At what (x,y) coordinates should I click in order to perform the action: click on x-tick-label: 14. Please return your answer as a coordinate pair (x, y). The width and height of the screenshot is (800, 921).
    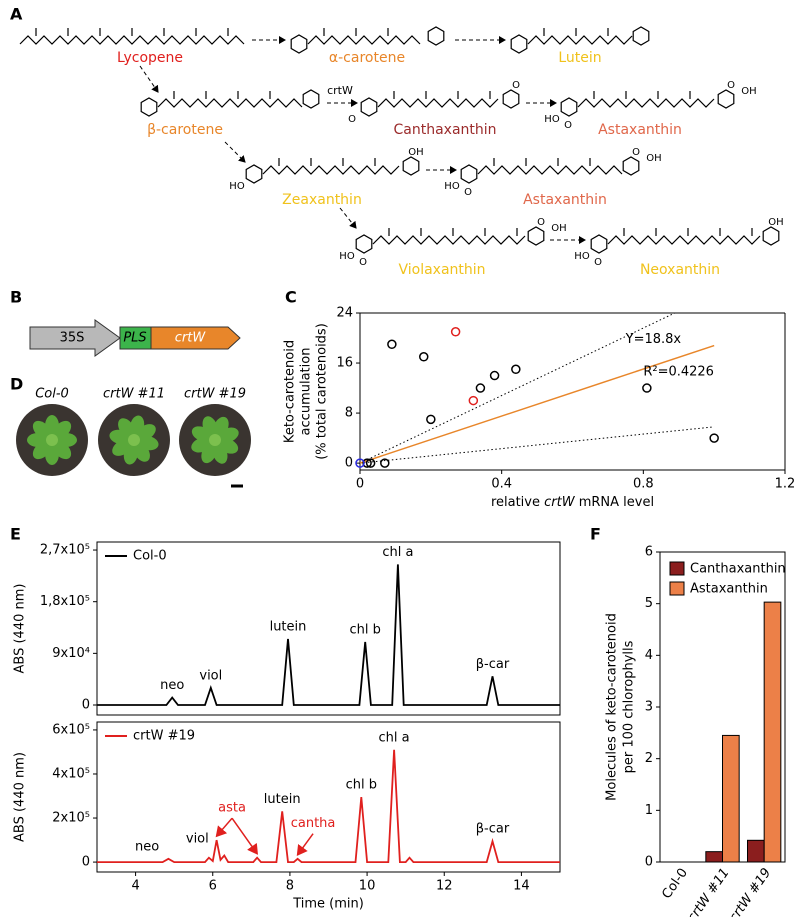
    Looking at the image, I should click on (521, 886).